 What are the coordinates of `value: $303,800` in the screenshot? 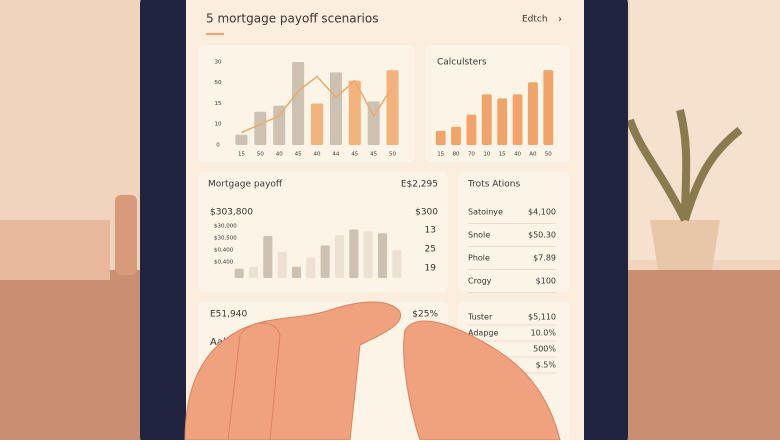 It's located at (231, 213).